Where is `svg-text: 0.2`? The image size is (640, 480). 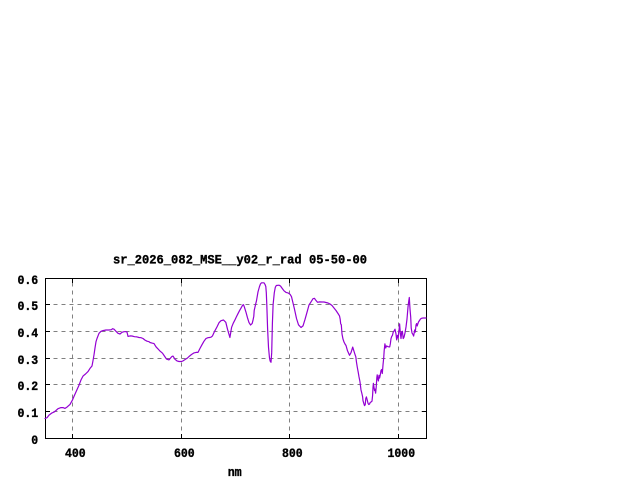 svg-text: 0.2 is located at coordinates (28, 386).